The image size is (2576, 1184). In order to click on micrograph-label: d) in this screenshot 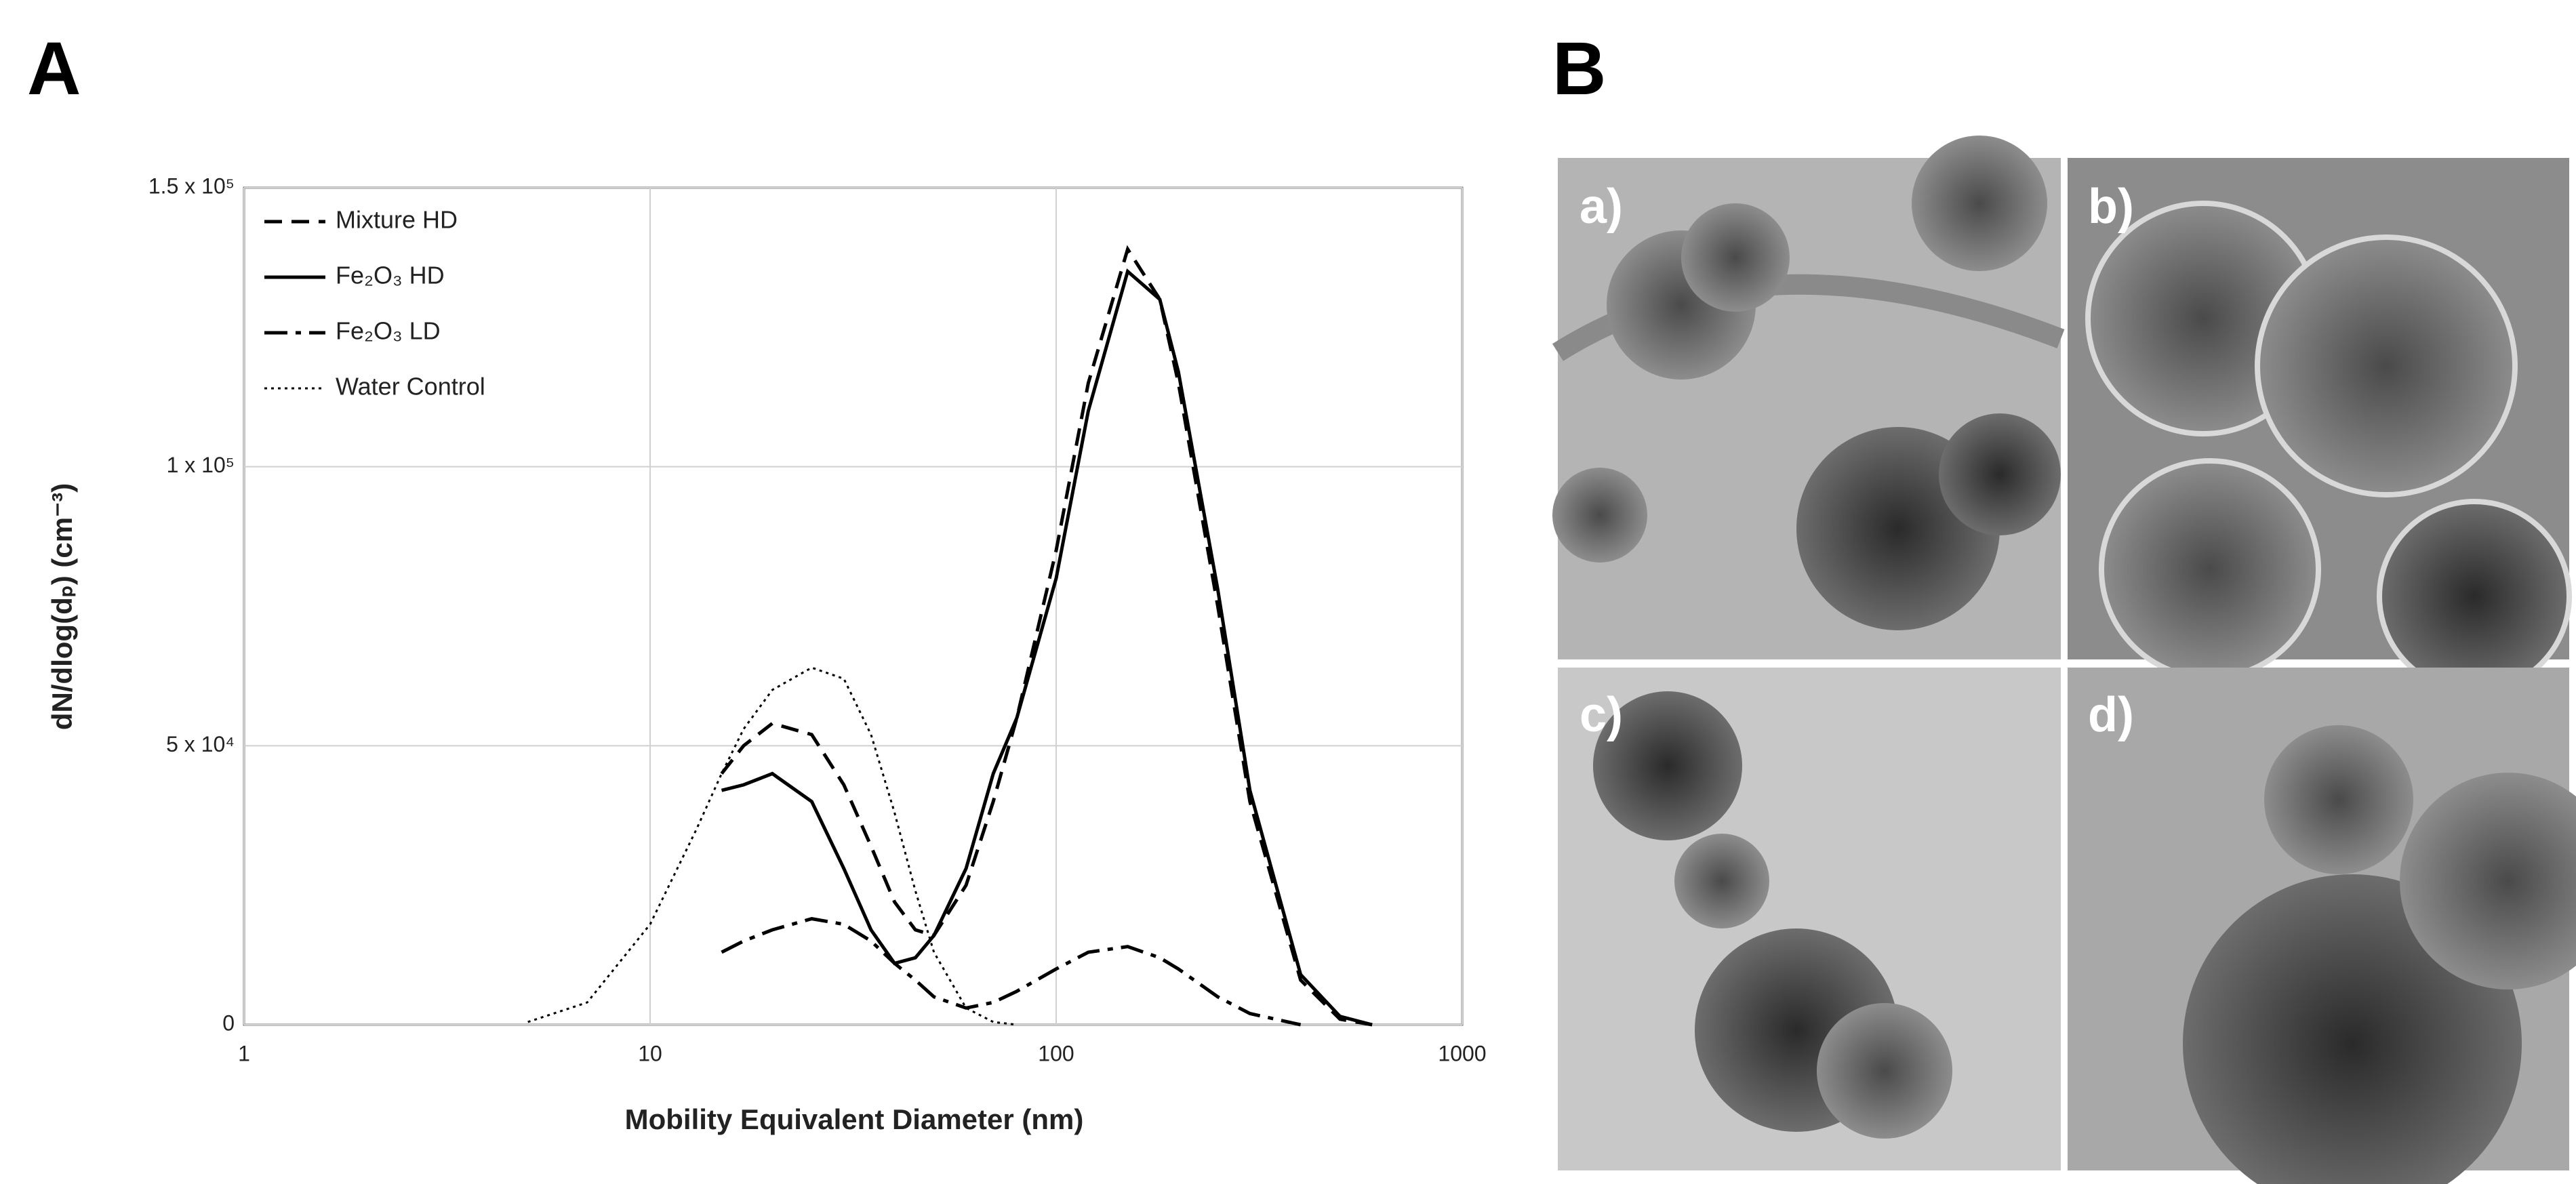, I will do `click(2111, 715)`.